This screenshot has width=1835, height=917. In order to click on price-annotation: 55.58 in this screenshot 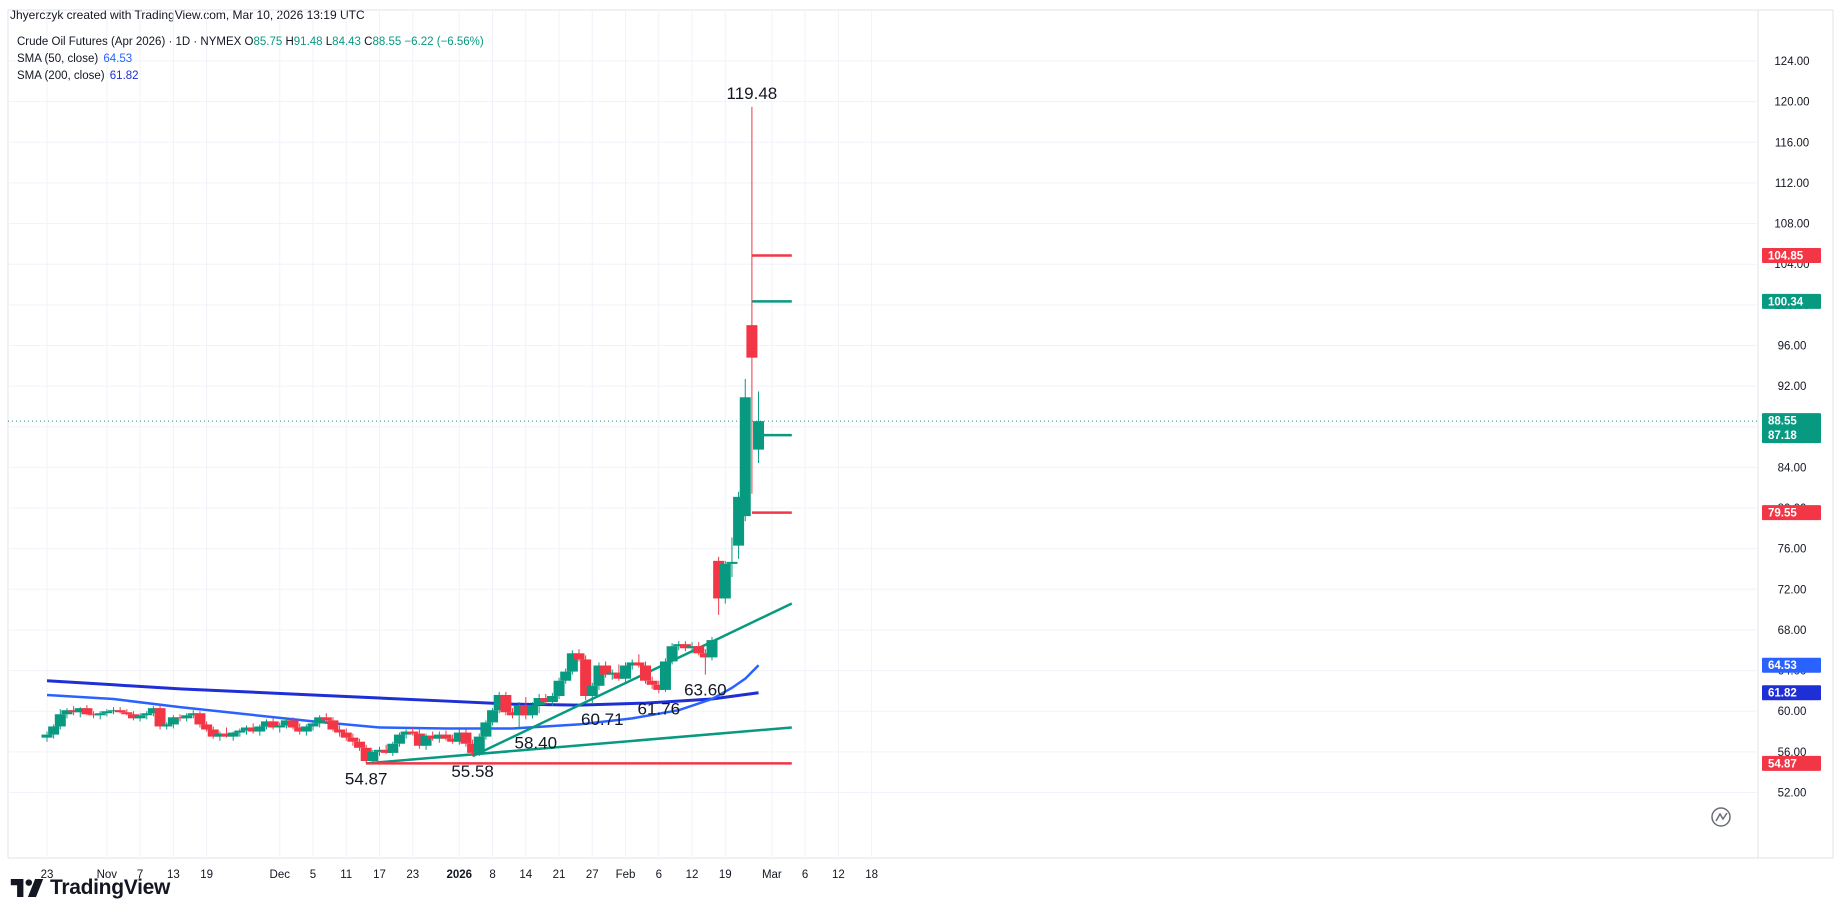, I will do `click(472, 771)`.